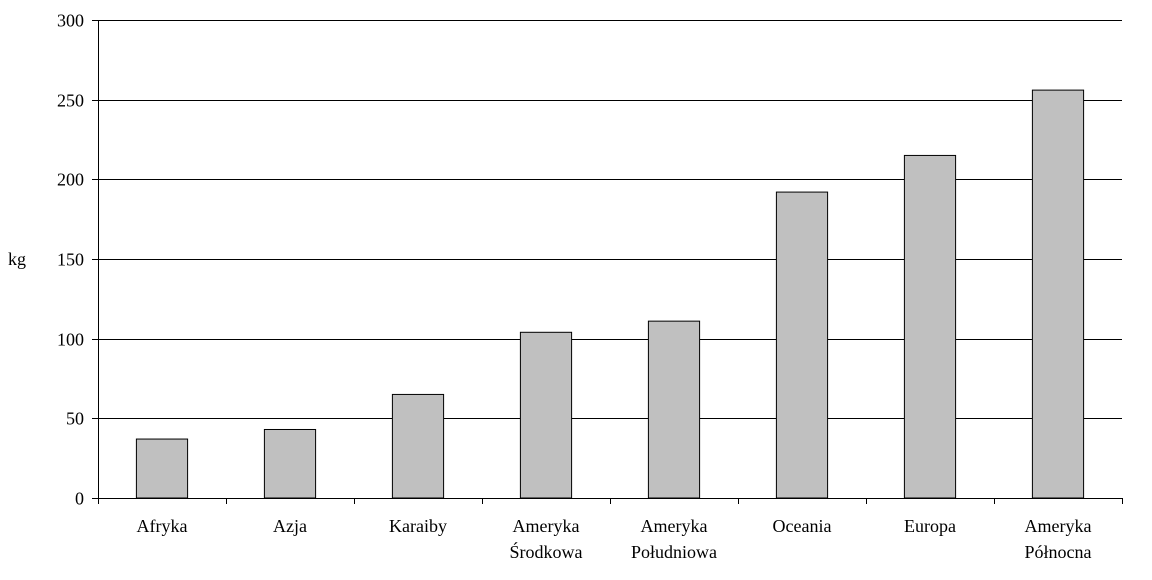 This screenshot has width=1152, height=580. I want to click on y-tick-label-150: 150, so click(70, 260).